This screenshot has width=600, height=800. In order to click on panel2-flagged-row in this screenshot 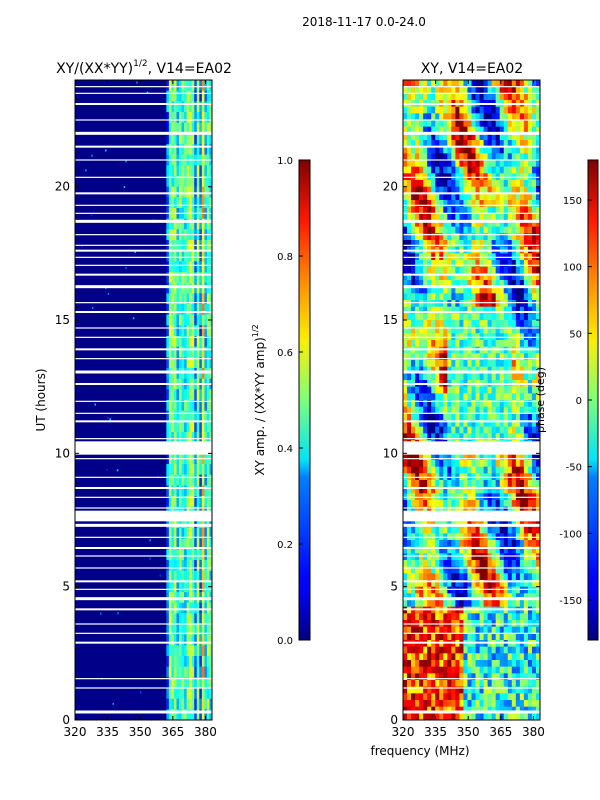, I will do `click(471, 104)`.